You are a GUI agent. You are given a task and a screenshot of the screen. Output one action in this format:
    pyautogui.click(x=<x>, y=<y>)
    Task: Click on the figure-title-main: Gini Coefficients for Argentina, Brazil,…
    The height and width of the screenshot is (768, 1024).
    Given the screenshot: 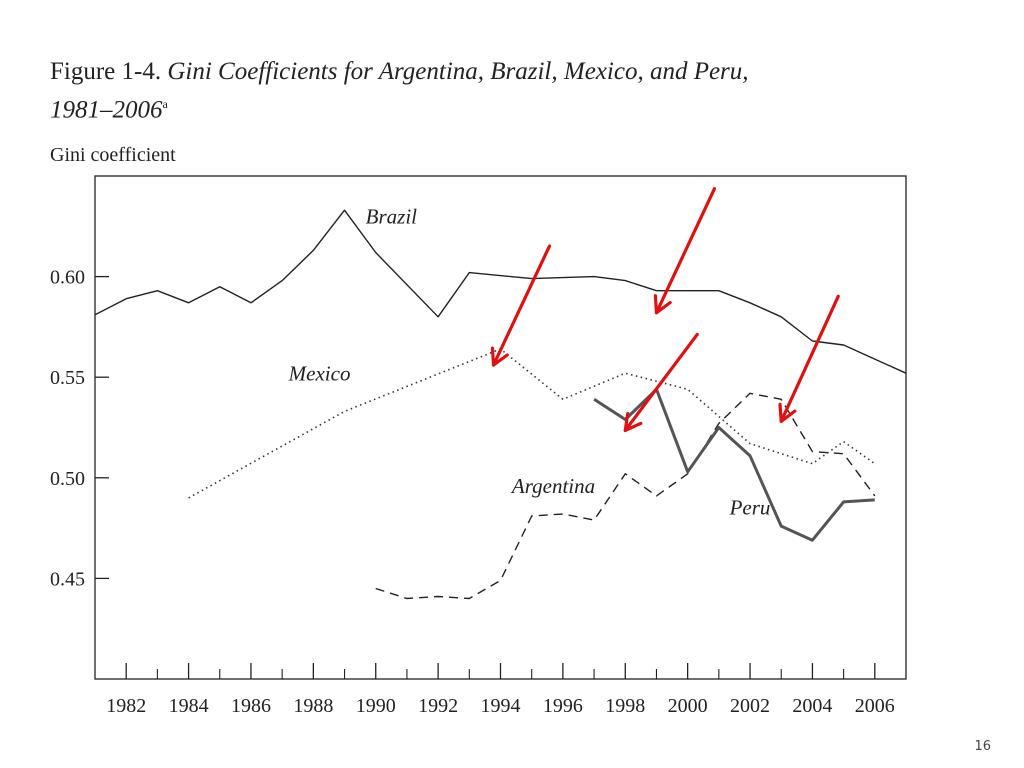 What is the action you would take?
    pyautogui.click(x=458, y=71)
    